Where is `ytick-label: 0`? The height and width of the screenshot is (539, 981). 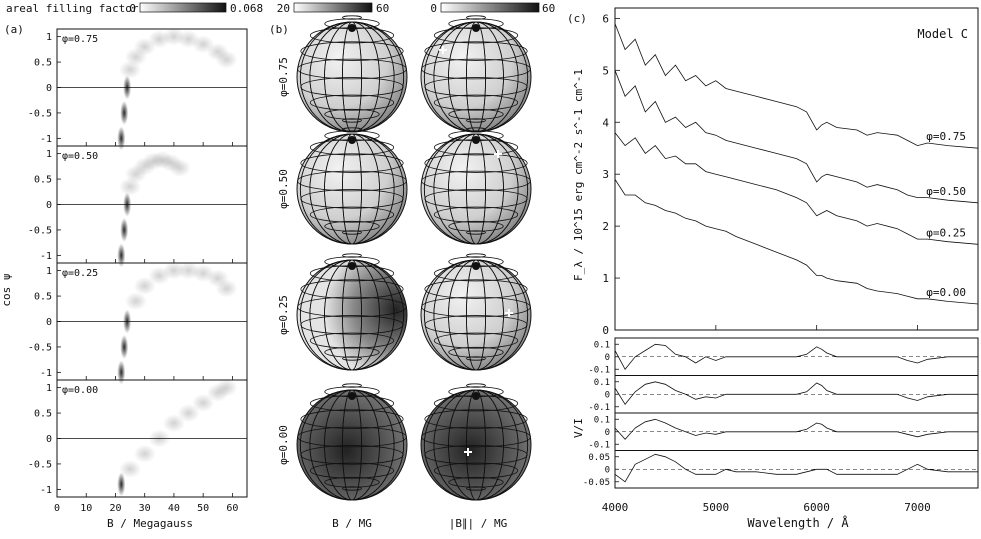 ytick-label: 0 is located at coordinates (49, 205).